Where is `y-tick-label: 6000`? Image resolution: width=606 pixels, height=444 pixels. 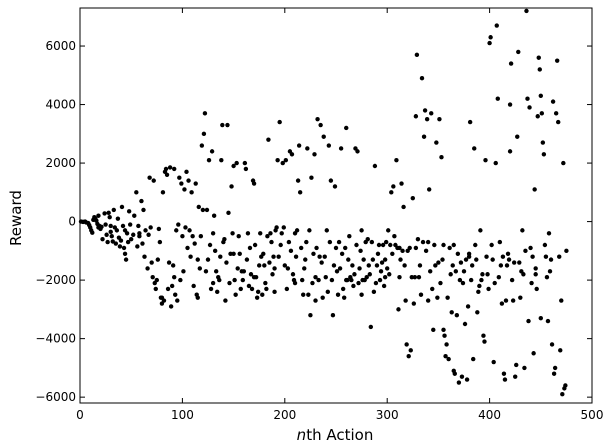
y-tick-label: 6000 is located at coordinates (60, 46).